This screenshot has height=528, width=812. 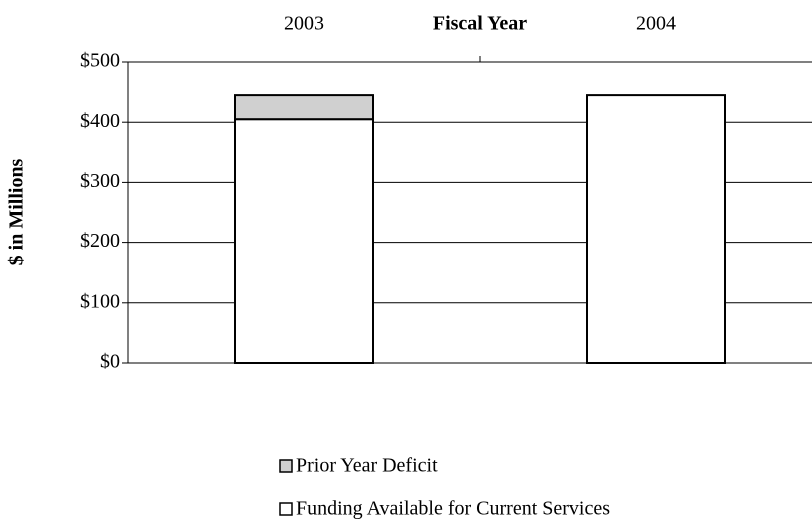 I want to click on y-axis-label: $ in Millions, so click(x=17, y=211).